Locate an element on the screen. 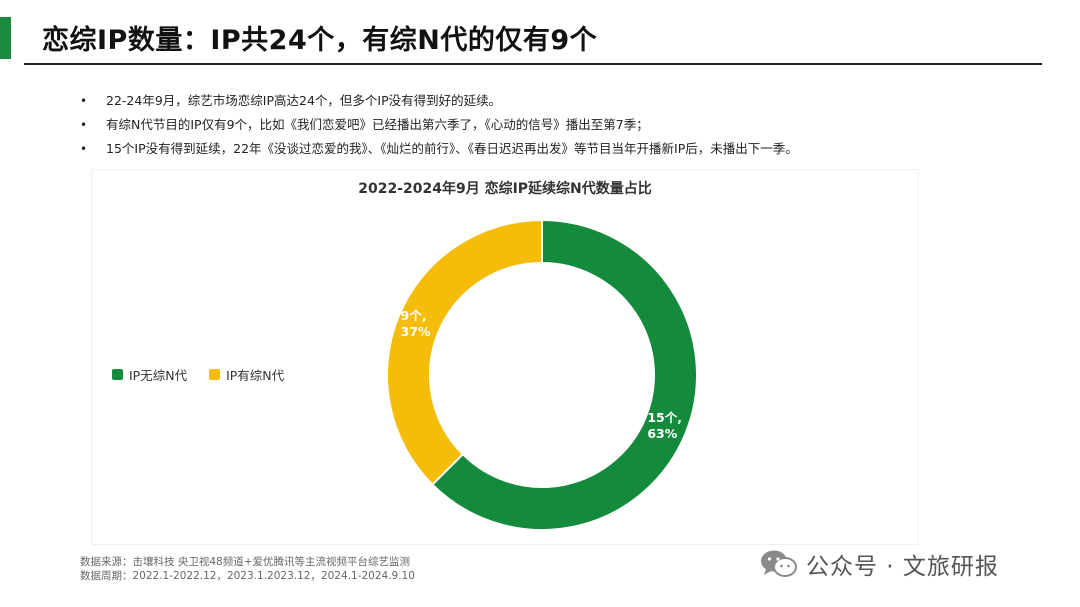  data-label-percent: 63% is located at coordinates (662, 434).